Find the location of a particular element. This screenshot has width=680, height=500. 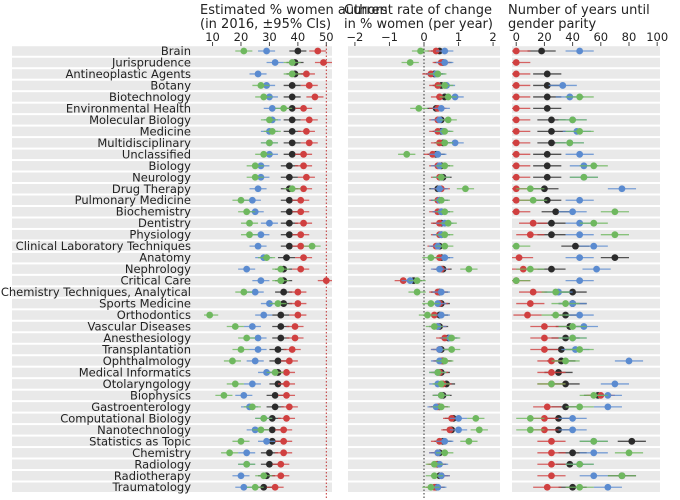

x-tick-label: 50 is located at coordinates (326, 37).